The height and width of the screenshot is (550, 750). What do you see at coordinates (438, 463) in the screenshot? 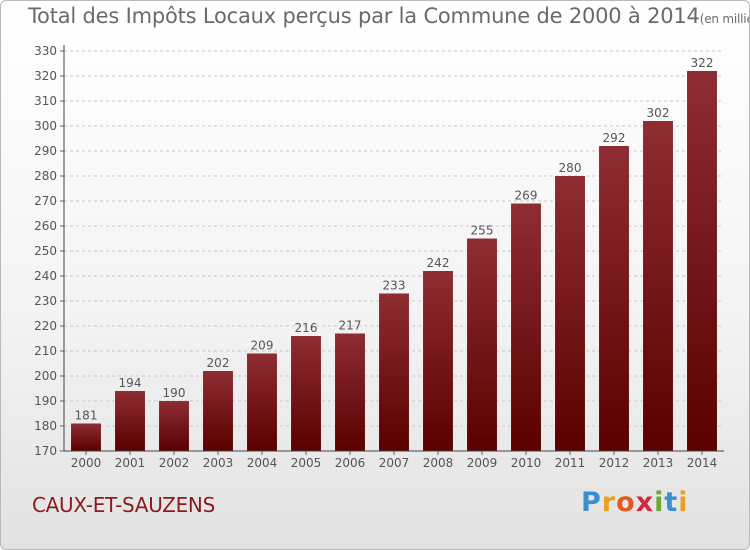
I see `x-tick-label: 2008` at bounding box center [438, 463].